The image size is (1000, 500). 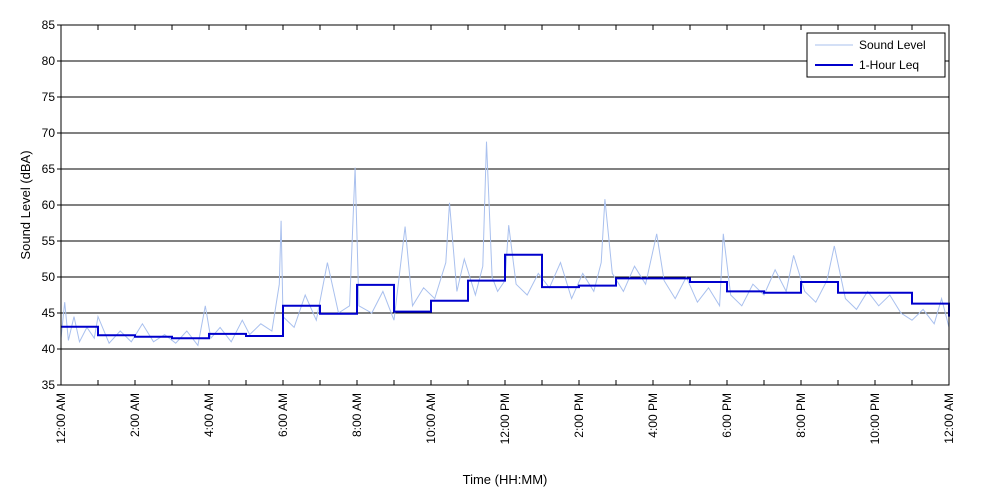 I want to click on y-axis-title: Sound Level (dBA), so click(x=25, y=204).